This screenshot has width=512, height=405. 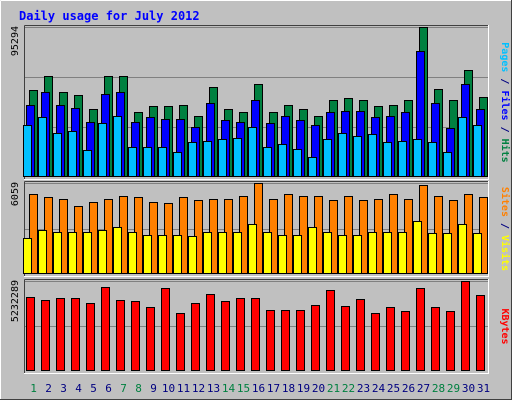 What do you see at coordinates (168, 388) in the screenshot?
I see `day-label-10: 10` at bounding box center [168, 388].